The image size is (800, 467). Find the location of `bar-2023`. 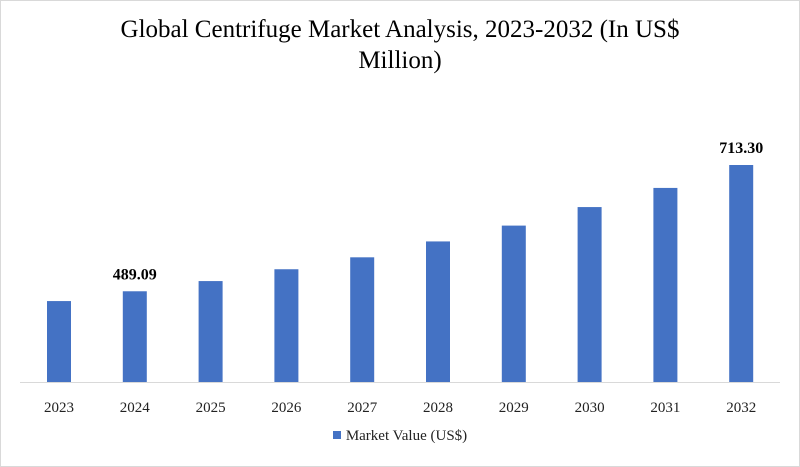

bar-2023 is located at coordinates (59, 341).